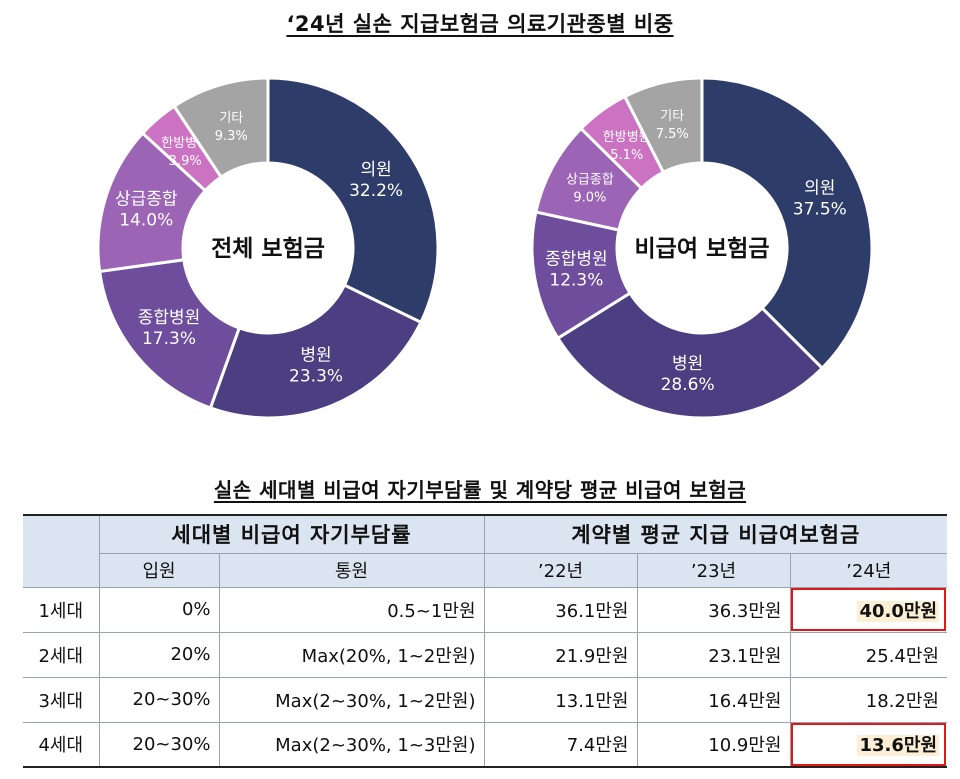 The height and width of the screenshot is (779, 960). What do you see at coordinates (688, 385) in the screenshot?
I see `slice-value: 28.6%` at bounding box center [688, 385].